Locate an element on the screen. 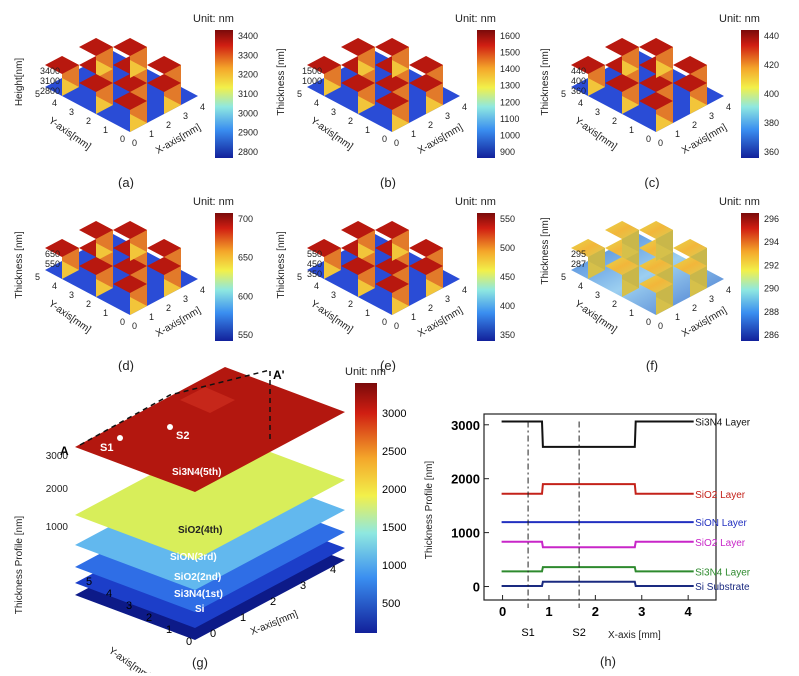 This screenshot has height=676, width=799. surface is located at coordinates (647, 85).